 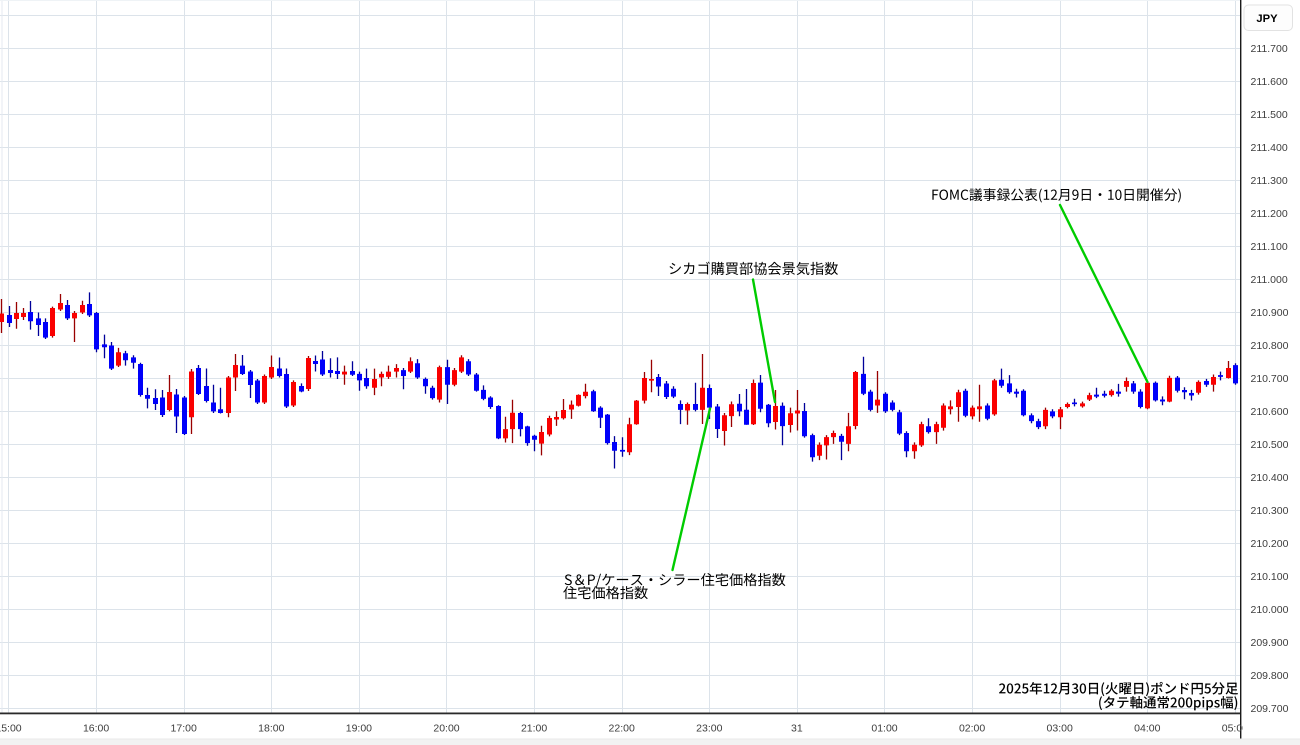 I want to click on svg-text: 210.400, so click(x=1270, y=478).